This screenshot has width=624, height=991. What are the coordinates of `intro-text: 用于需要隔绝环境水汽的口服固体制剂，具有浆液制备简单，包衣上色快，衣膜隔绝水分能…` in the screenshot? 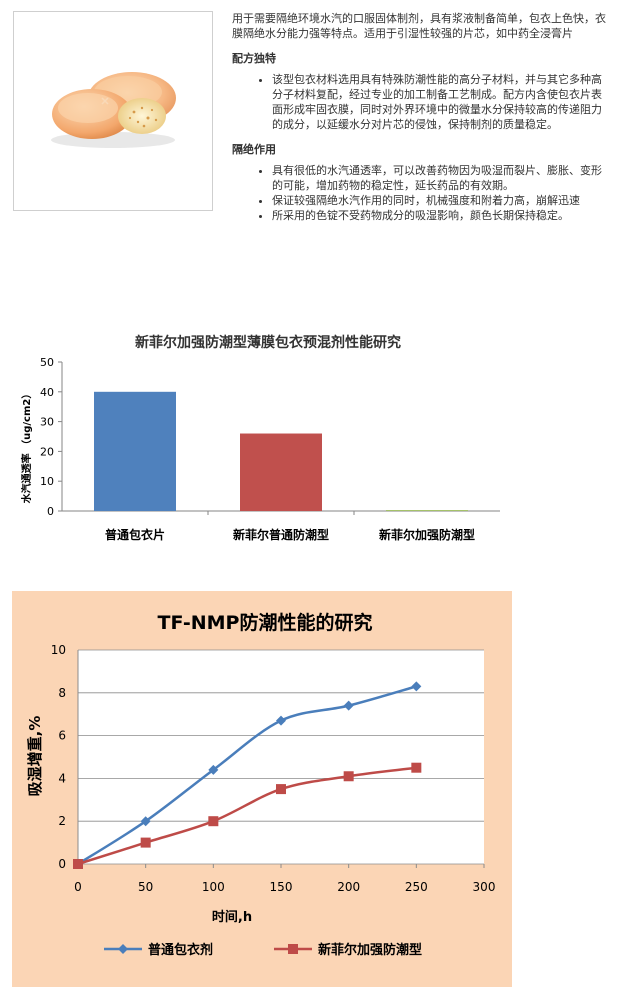 It's located at (419, 26).